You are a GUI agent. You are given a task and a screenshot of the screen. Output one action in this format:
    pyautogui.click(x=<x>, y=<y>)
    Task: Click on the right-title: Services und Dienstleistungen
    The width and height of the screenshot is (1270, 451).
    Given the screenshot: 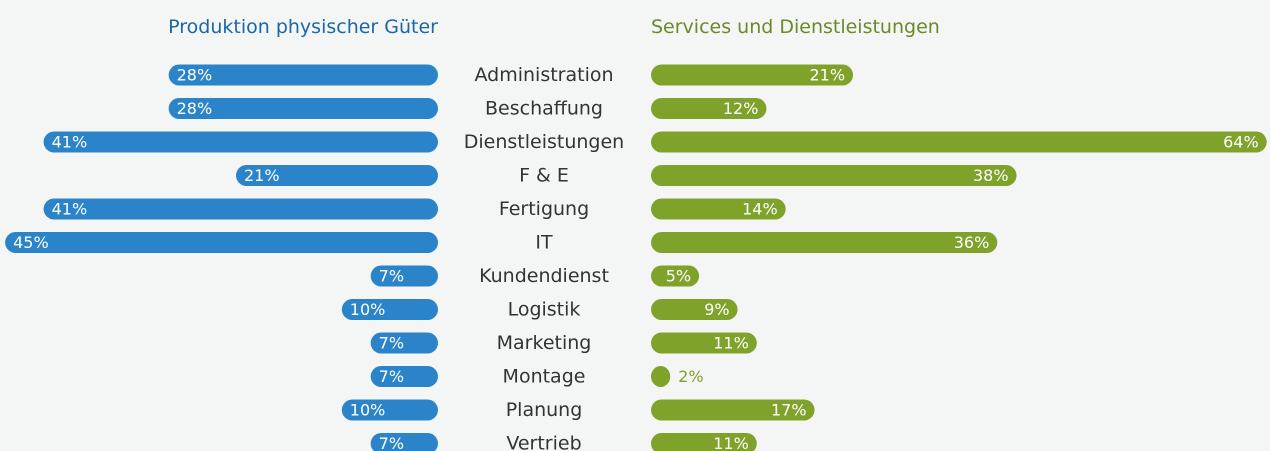 What is the action you would take?
    pyautogui.click(x=795, y=27)
    